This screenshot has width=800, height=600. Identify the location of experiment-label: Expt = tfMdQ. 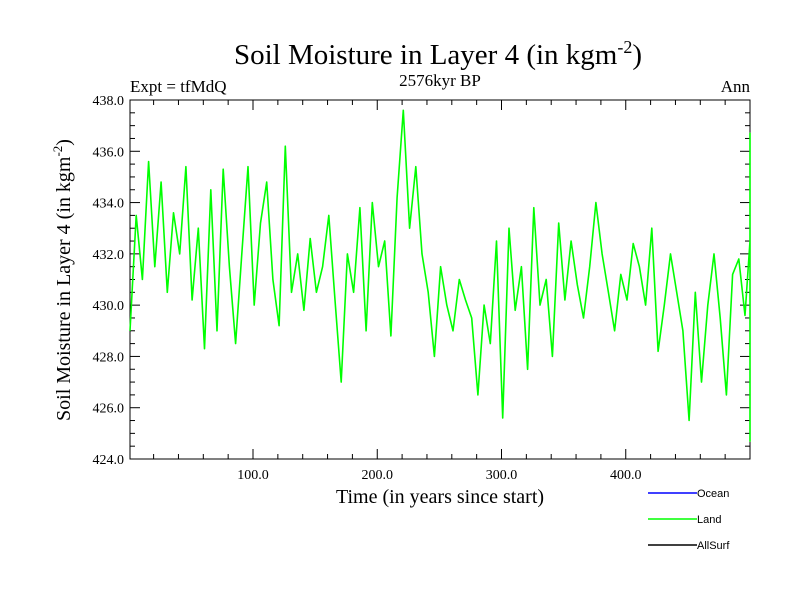
(178, 86).